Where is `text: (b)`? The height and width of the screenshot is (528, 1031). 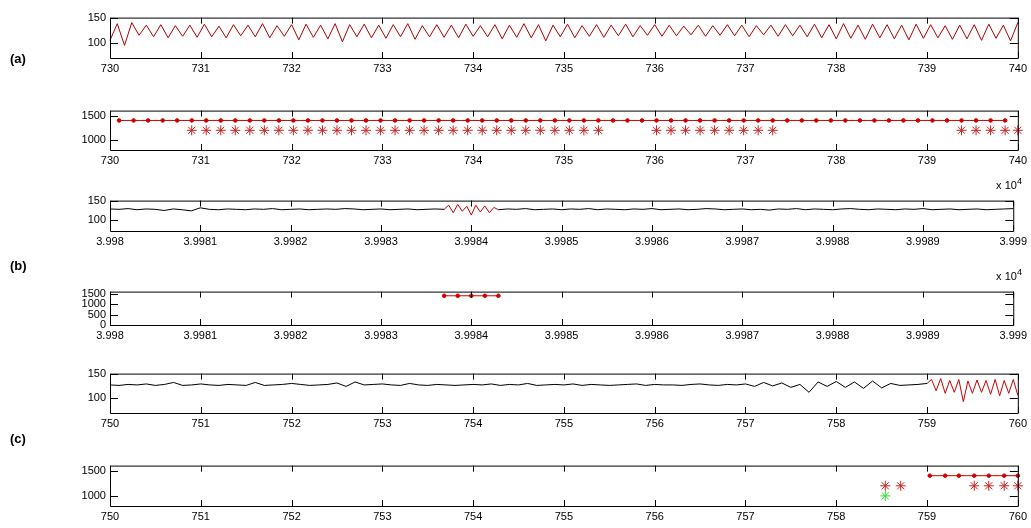
text: (b) is located at coordinates (18, 265).